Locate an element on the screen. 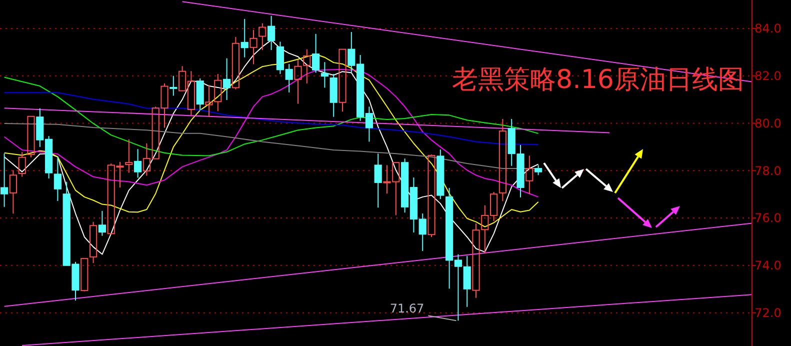 Image resolution: width=791 pixels, height=346 pixels. y-tick-label: 84.0 is located at coordinates (768, 29).